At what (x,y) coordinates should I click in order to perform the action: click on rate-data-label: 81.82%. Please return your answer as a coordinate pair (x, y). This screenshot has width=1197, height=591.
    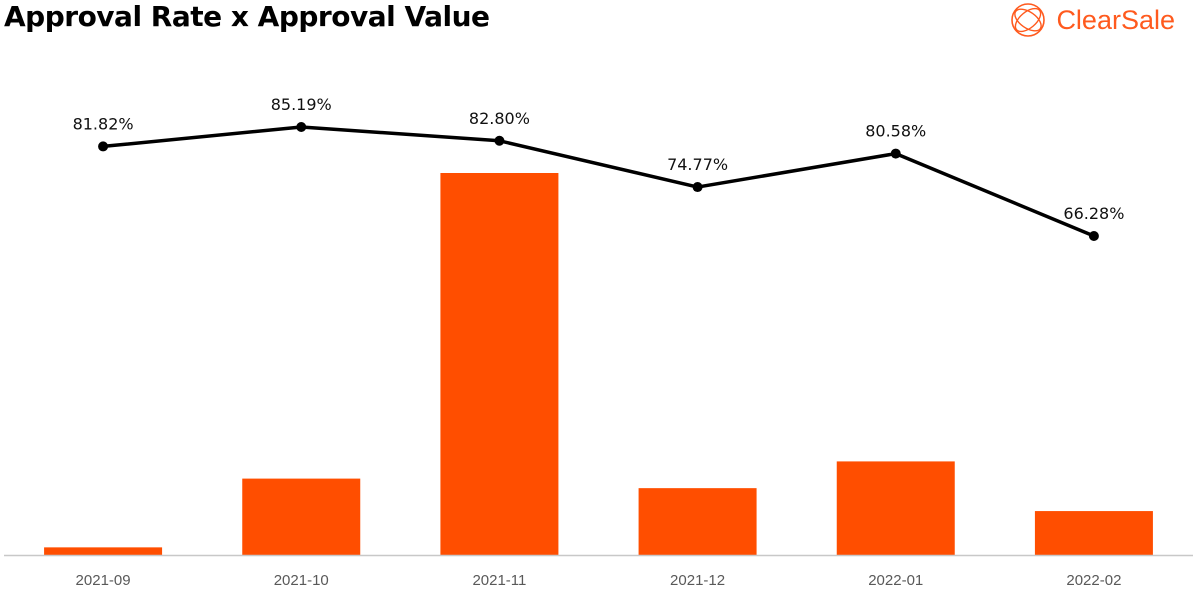
    Looking at the image, I should click on (103, 123).